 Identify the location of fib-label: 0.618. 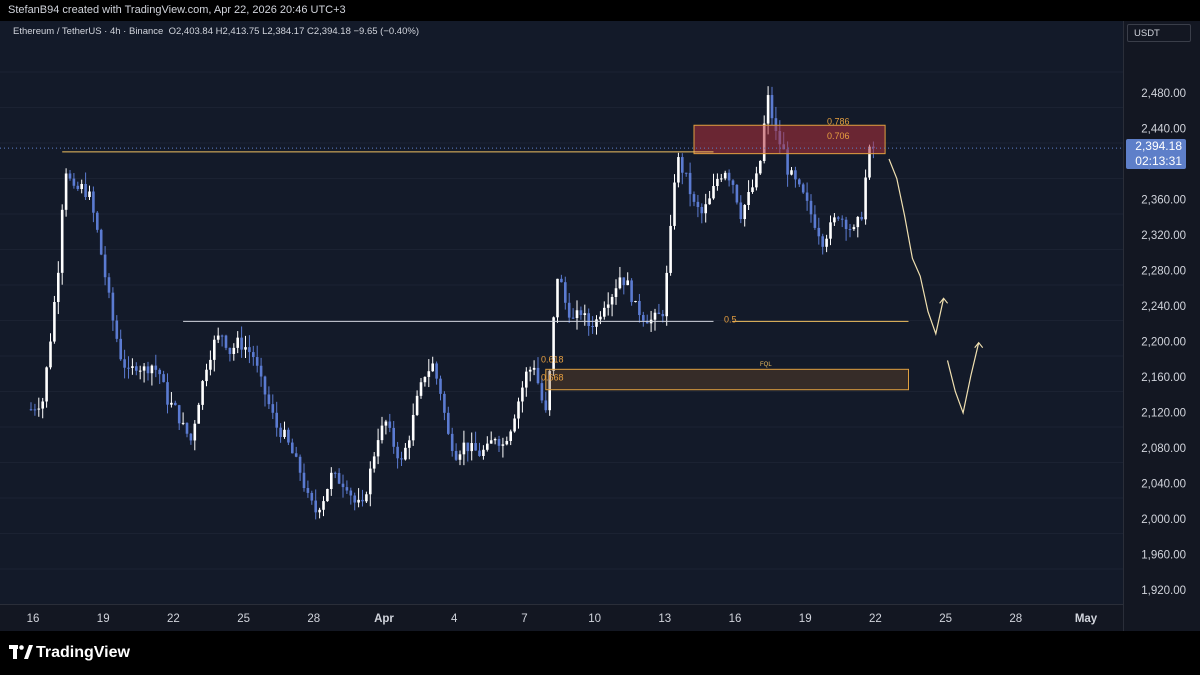
(552, 360).